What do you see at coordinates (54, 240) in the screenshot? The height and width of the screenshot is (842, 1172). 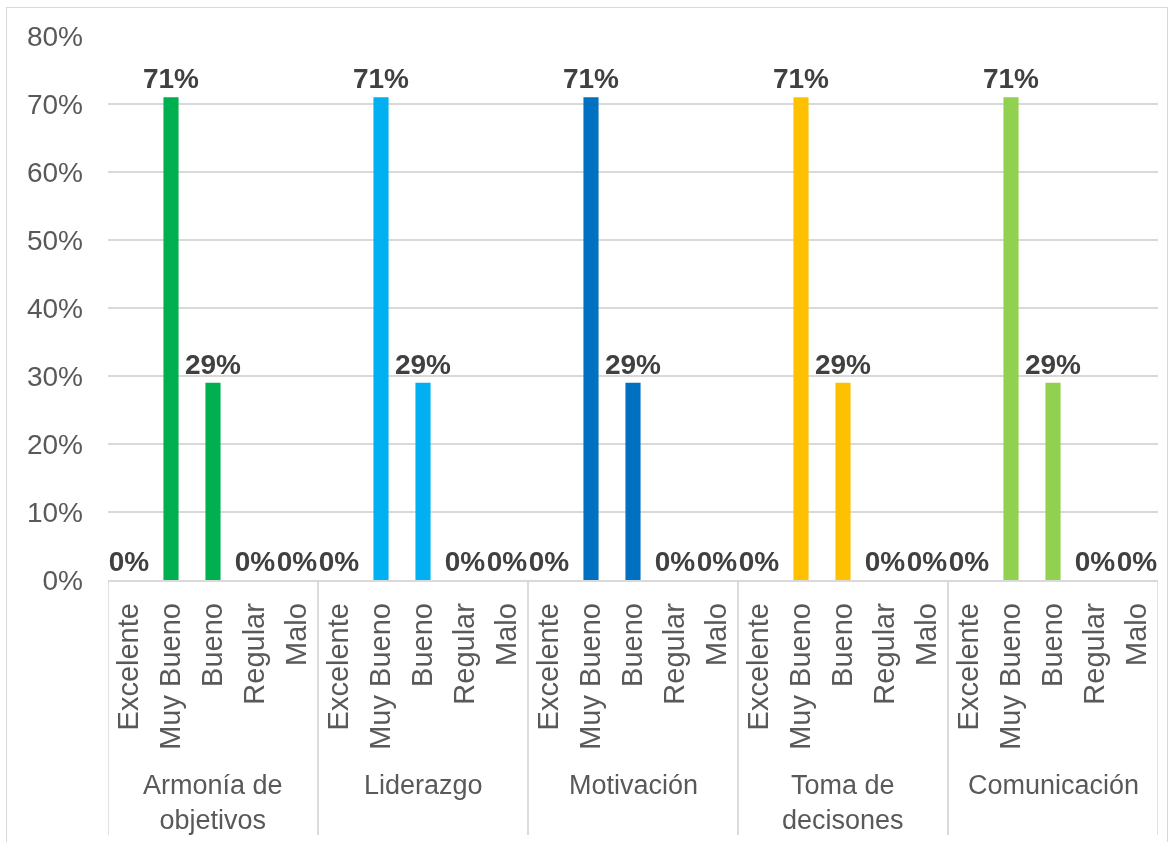 I see `y-tick-label: 50%` at bounding box center [54, 240].